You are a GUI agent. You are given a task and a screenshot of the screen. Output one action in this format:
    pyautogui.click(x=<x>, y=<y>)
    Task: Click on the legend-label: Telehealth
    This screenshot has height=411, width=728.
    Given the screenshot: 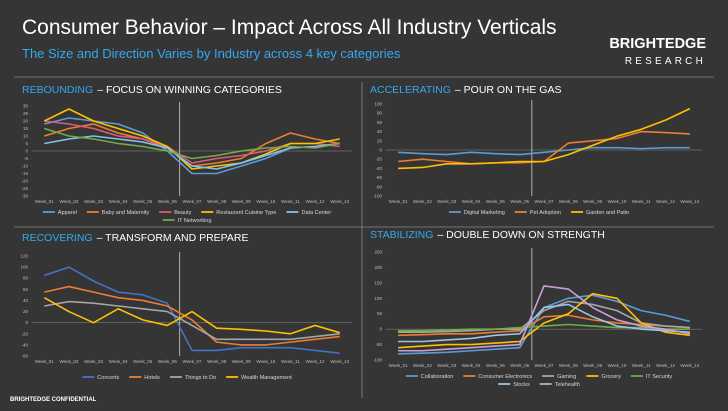 What is the action you would take?
    pyautogui.click(x=567, y=385)
    